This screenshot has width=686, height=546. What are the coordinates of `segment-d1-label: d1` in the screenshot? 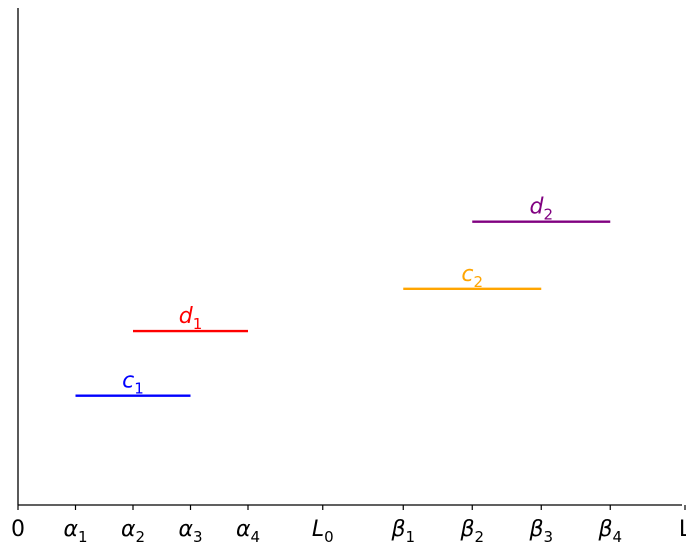 It's located at (191, 318).